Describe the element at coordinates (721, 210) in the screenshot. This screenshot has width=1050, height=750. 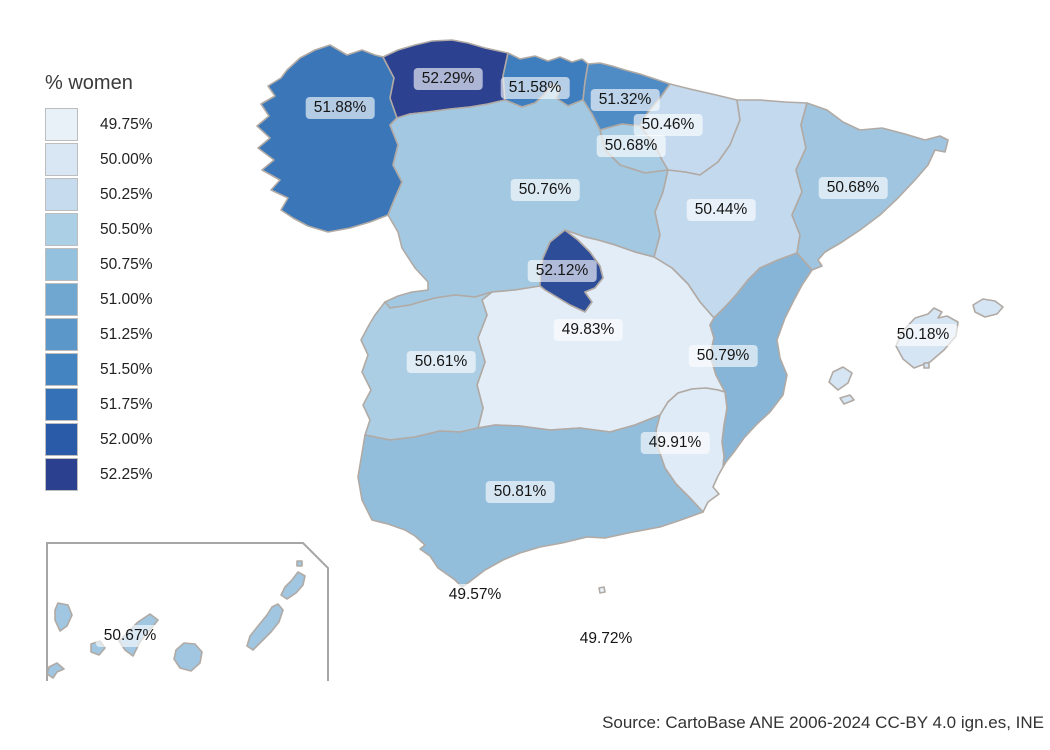
I see `value-label-aragon: 50.44%` at that location.